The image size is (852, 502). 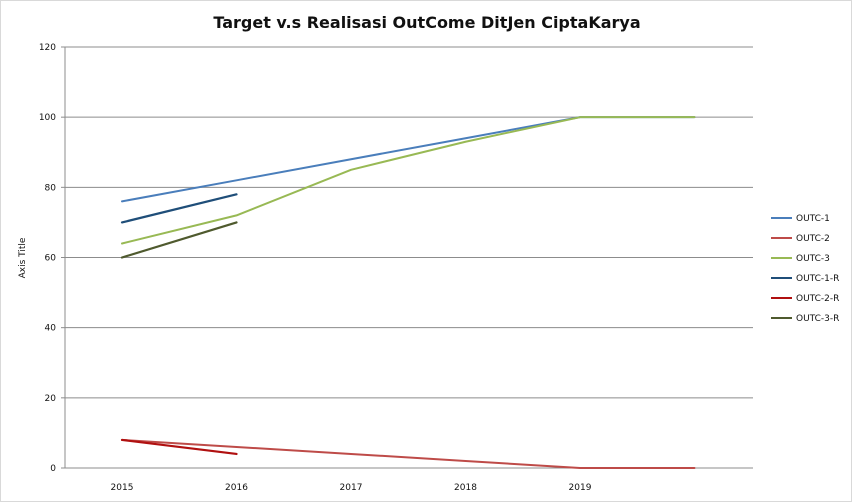 I want to click on legend-label: OUTC-1, so click(x=813, y=219).